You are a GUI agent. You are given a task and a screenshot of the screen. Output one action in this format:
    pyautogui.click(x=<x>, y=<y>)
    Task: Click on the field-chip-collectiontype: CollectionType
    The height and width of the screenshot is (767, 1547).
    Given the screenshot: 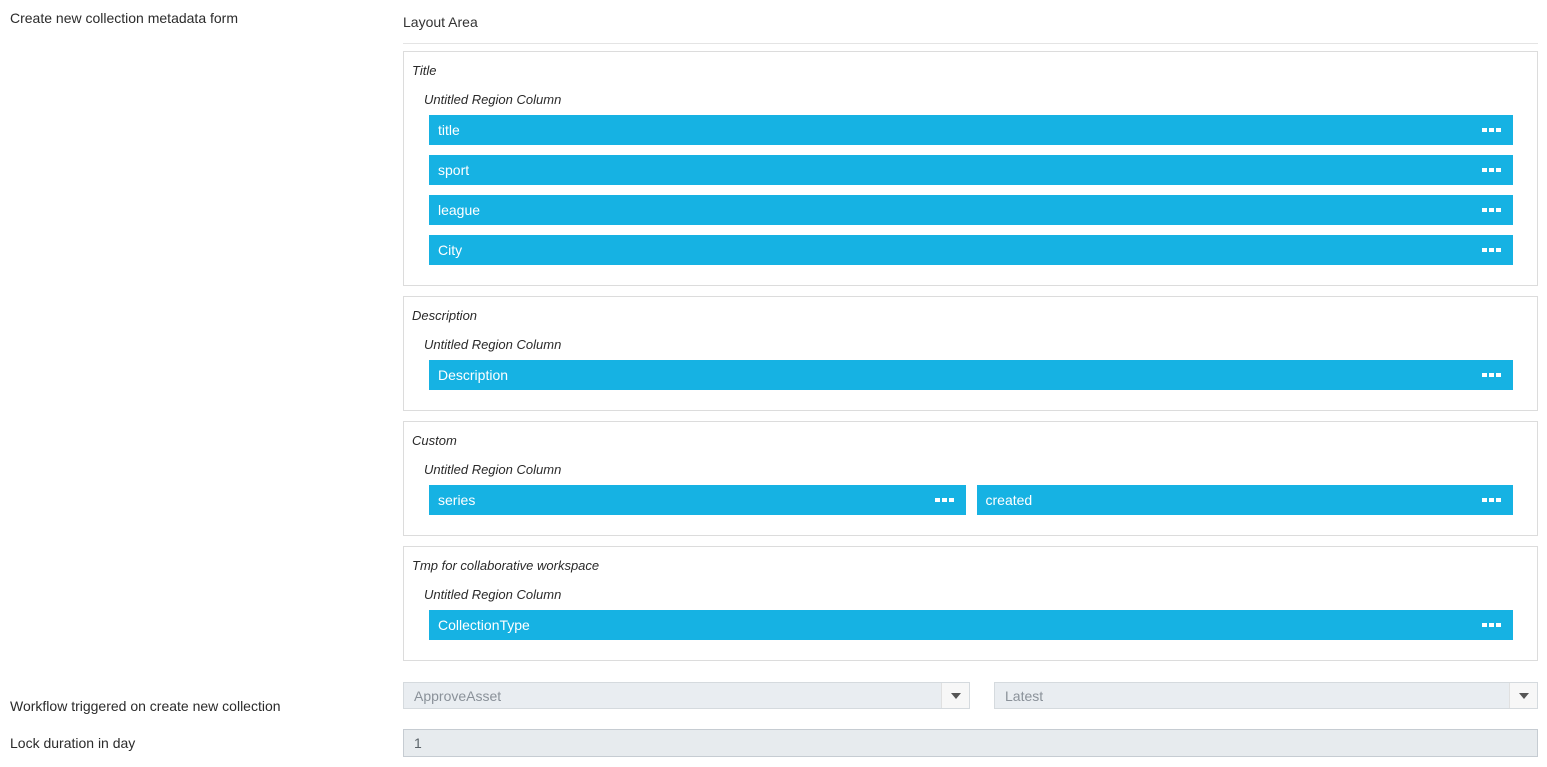 What is the action you would take?
    pyautogui.click(x=971, y=625)
    